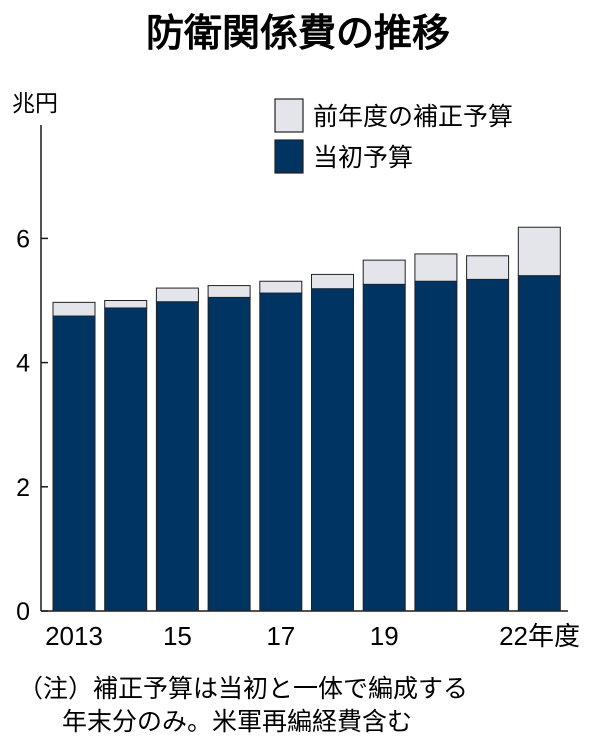  I want to click on note-line-2: 年末分のみ。米軍再編経費含む, so click(237, 721).